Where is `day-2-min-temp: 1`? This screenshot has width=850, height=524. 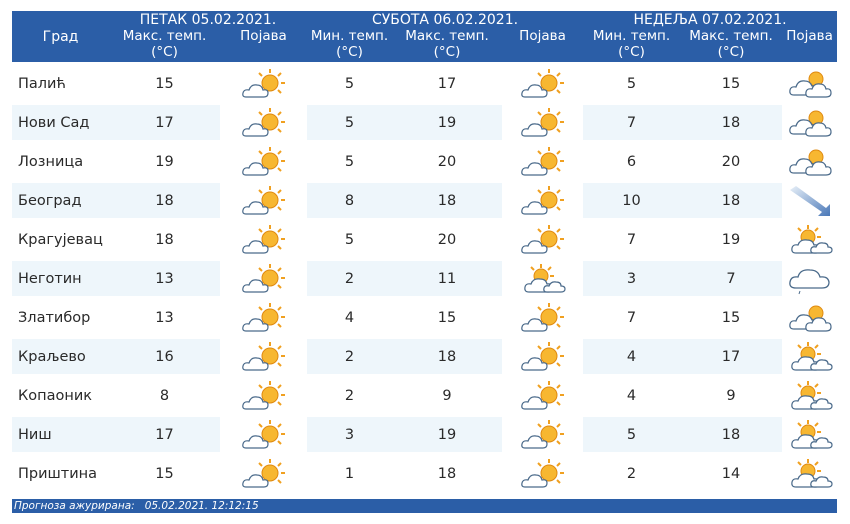
day-2-min-temp: 1 is located at coordinates (349, 475).